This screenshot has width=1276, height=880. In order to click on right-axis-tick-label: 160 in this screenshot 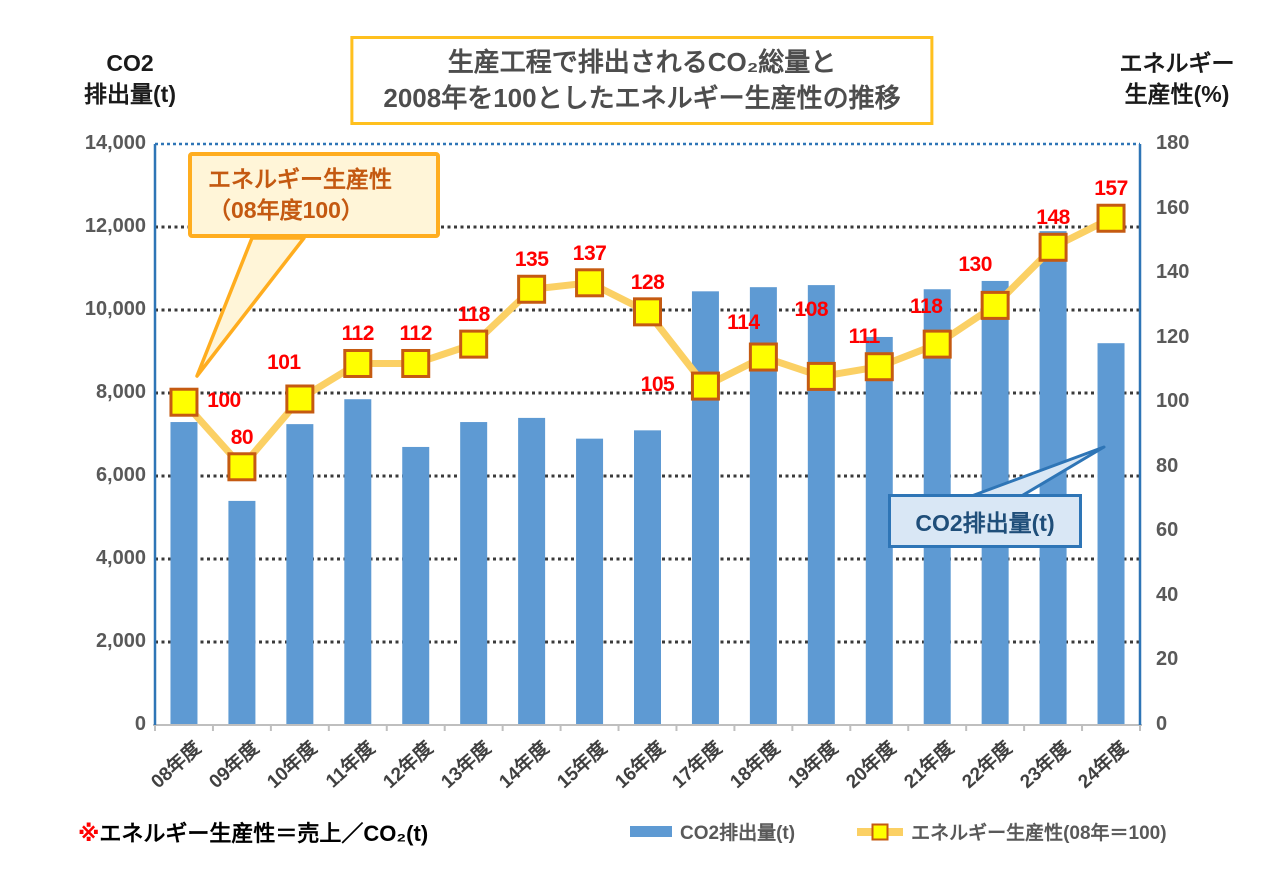, I will do `click(1173, 207)`.